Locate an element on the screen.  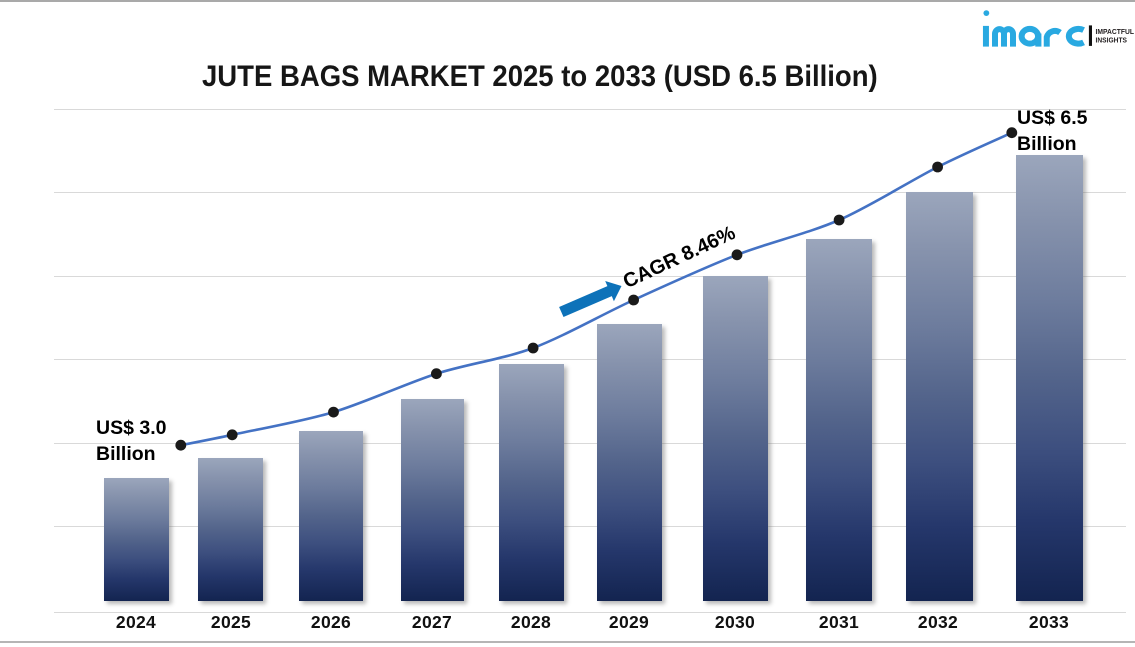
svg-text: IMPACTFUL is located at coordinates (1115, 31).